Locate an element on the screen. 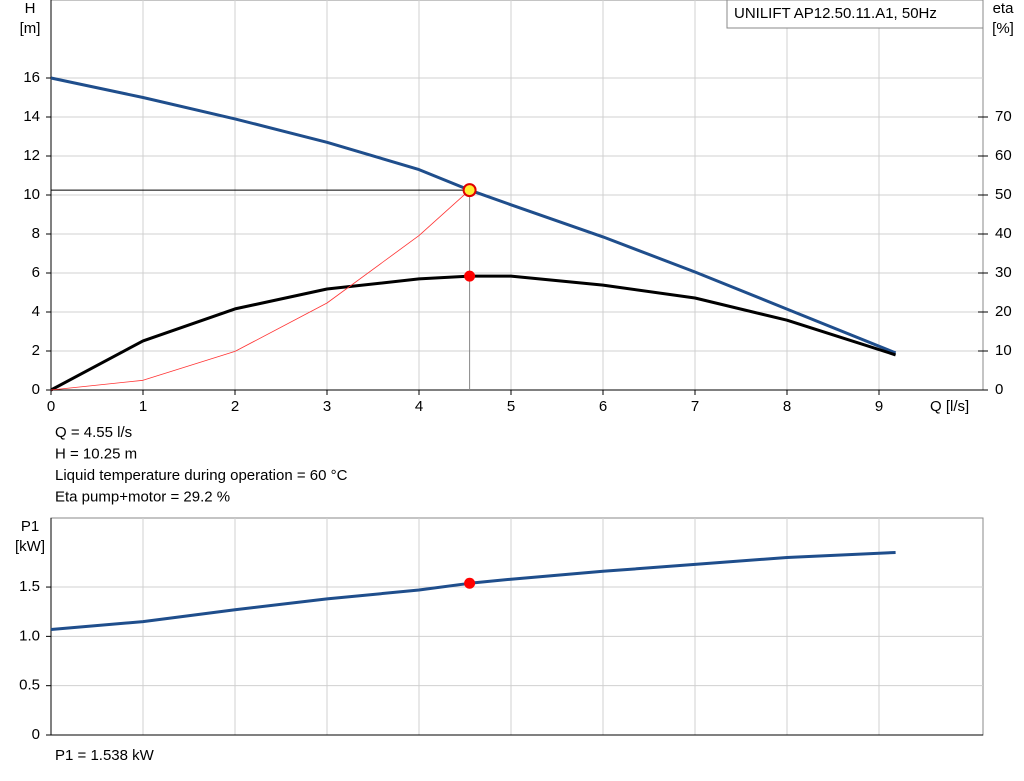  y-tick-label: 4 is located at coordinates (36, 311).